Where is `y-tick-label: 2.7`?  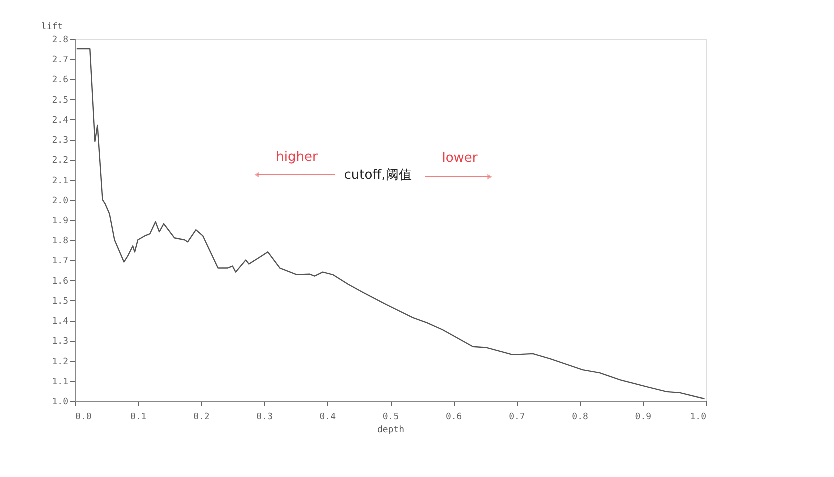 y-tick-label: 2.7 is located at coordinates (60, 61).